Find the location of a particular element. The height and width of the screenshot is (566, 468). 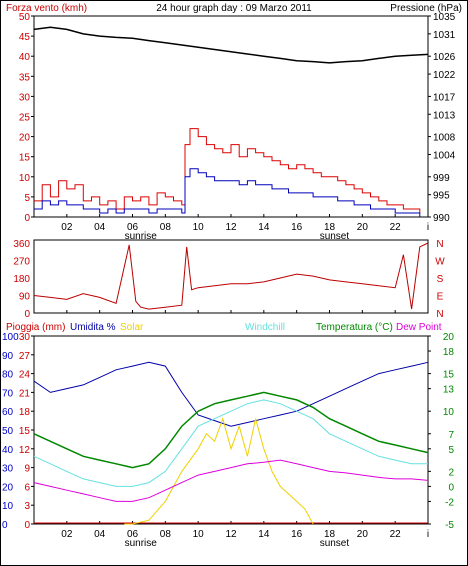

direction-tick-label: 360 is located at coordinates (21, 244).